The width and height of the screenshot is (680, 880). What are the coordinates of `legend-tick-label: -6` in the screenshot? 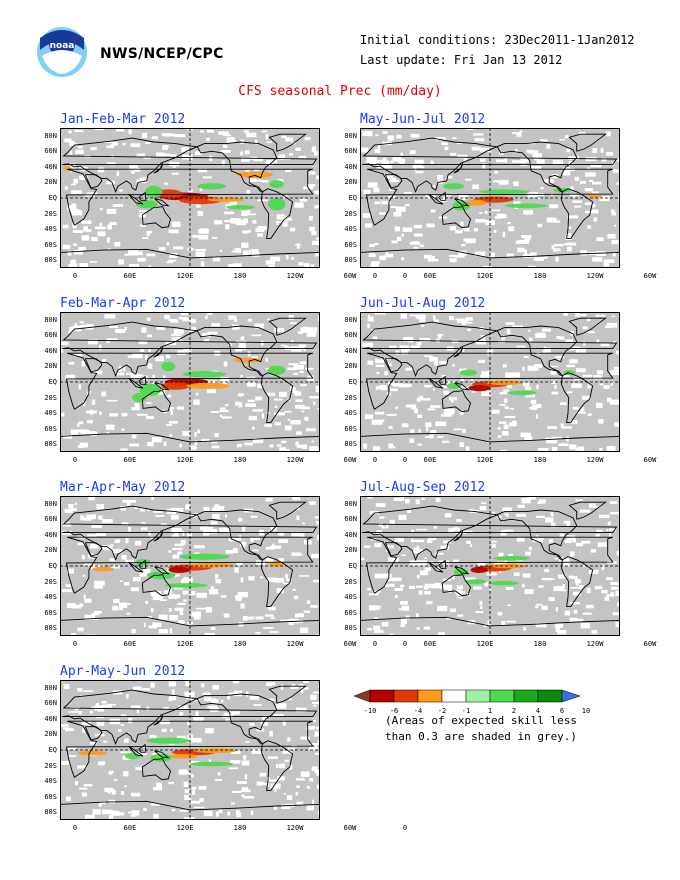 It's located at (394, 711).